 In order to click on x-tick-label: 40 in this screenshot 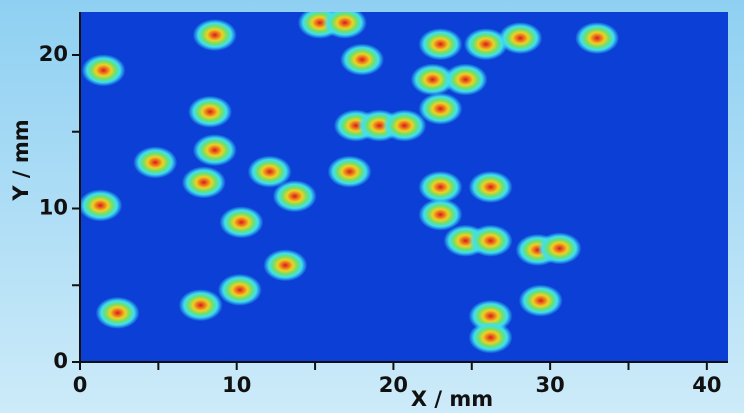, I will do `click(706, 385)`.